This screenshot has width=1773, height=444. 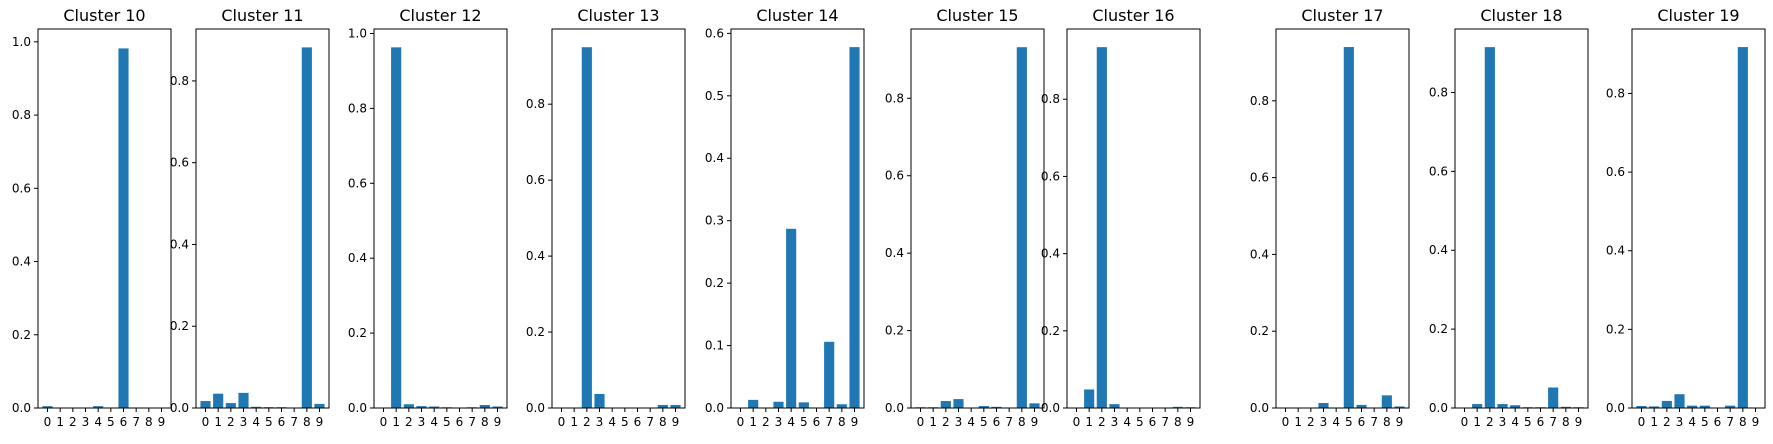 I want to click on chart-title: Cluster 15, so click(x=977, y=15).